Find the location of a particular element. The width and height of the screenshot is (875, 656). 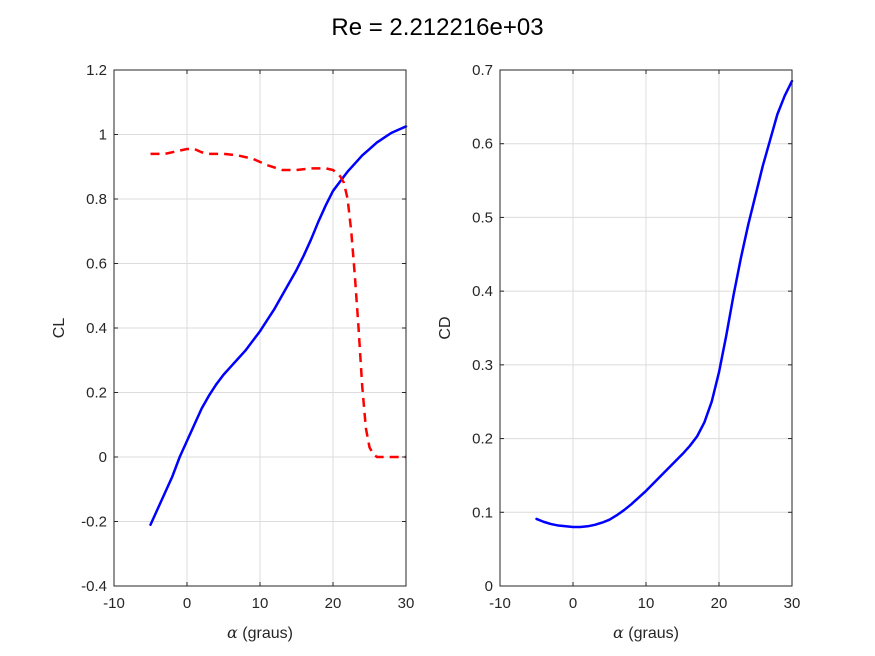

plot-2-x-tick-label-3: 20 is located at coordinates (719, 603).